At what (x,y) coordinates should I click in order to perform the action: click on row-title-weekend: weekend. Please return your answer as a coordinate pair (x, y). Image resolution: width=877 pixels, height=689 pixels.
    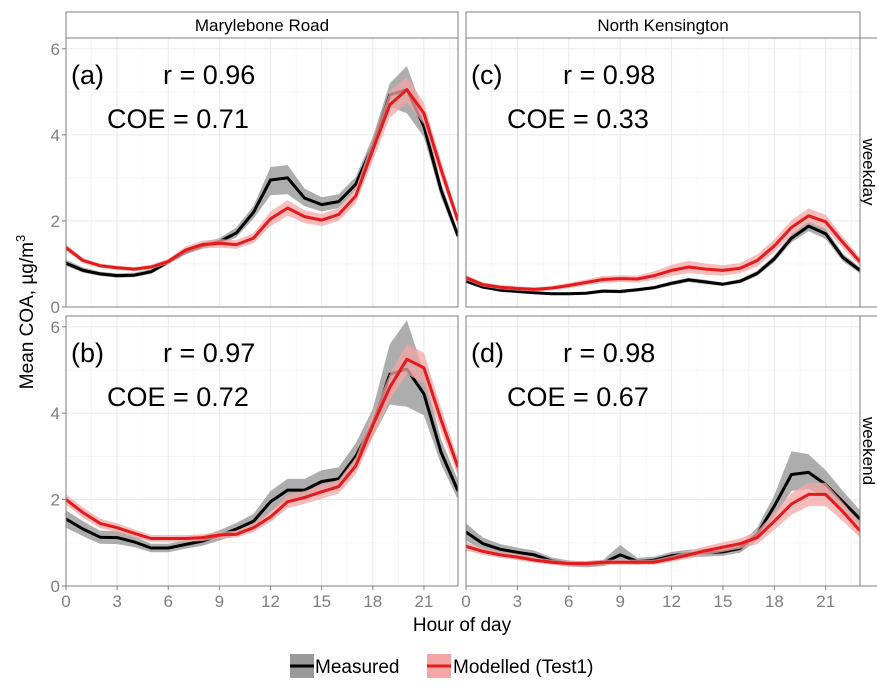
    Looking at the image, I should click on (868, 450).